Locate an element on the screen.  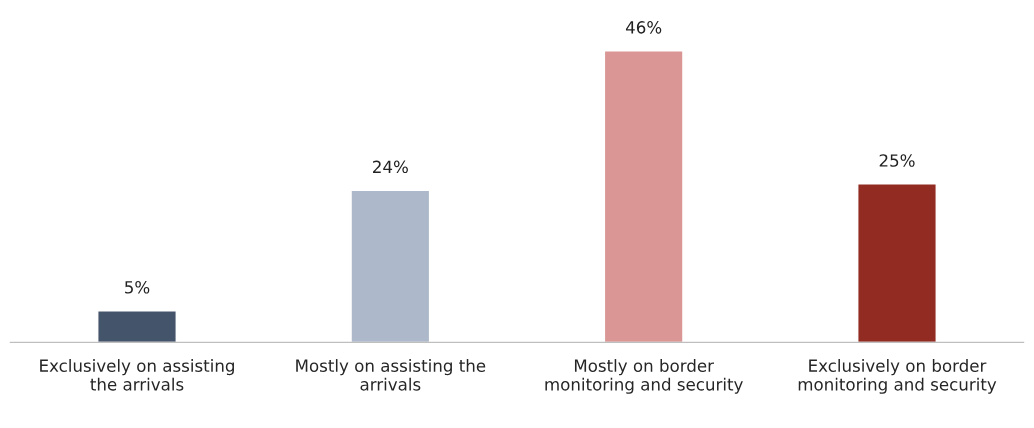
data-label: 25% is located at coordinates (897, 160).